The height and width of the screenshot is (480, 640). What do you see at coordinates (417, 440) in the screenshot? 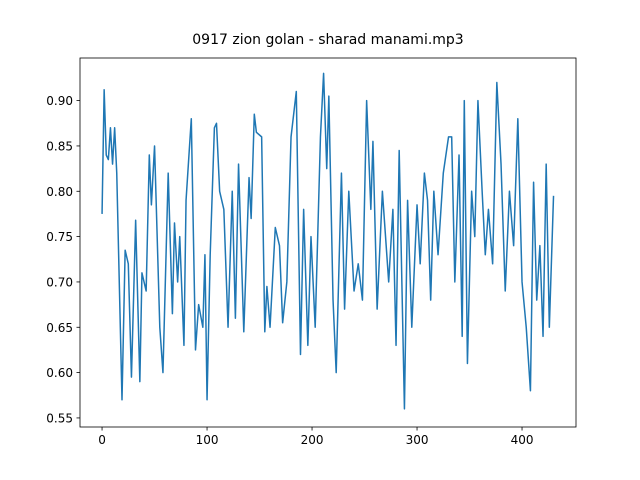
I see `x-tick-label: 300` at bounding box center [417, 440].